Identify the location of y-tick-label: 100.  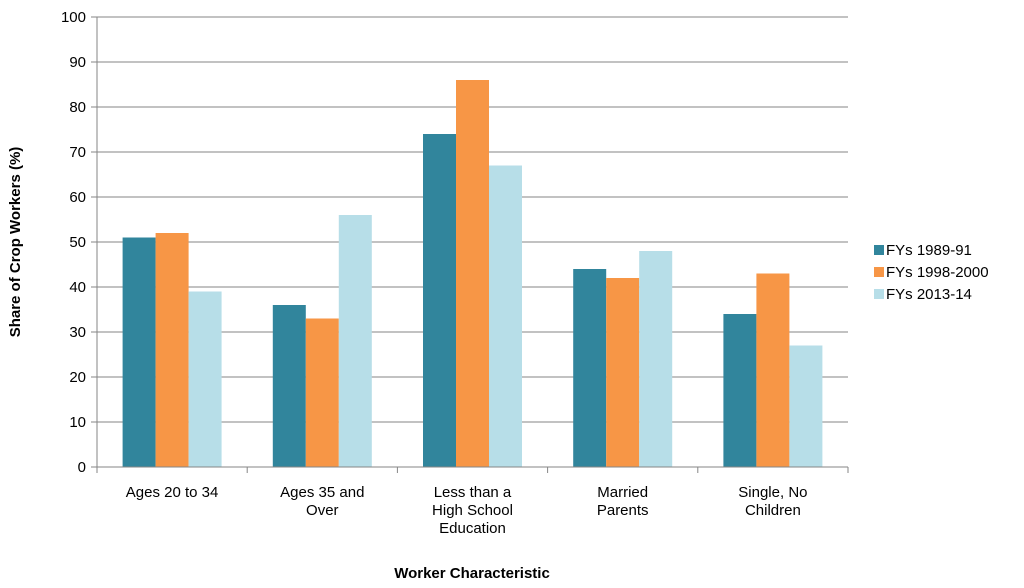
(73, 17).